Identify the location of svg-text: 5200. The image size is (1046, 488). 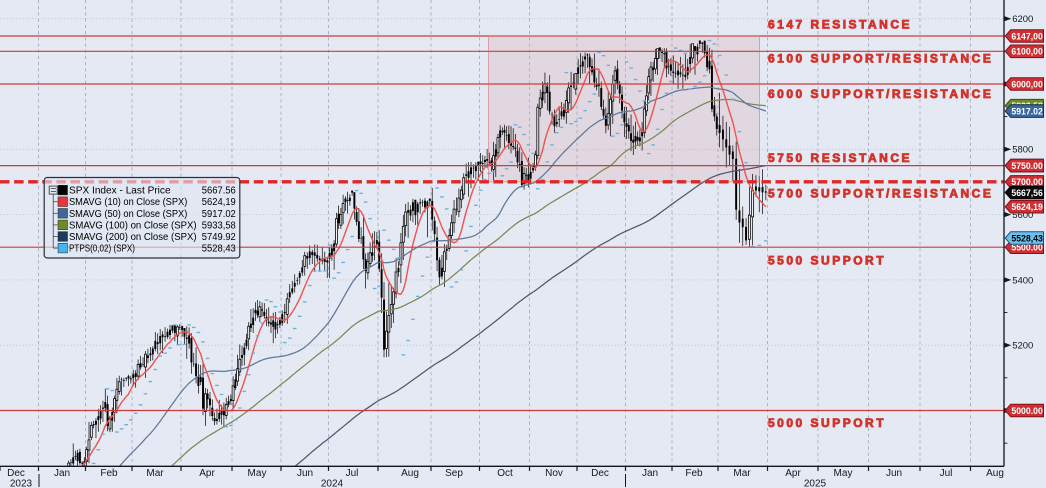
(1022, 346).